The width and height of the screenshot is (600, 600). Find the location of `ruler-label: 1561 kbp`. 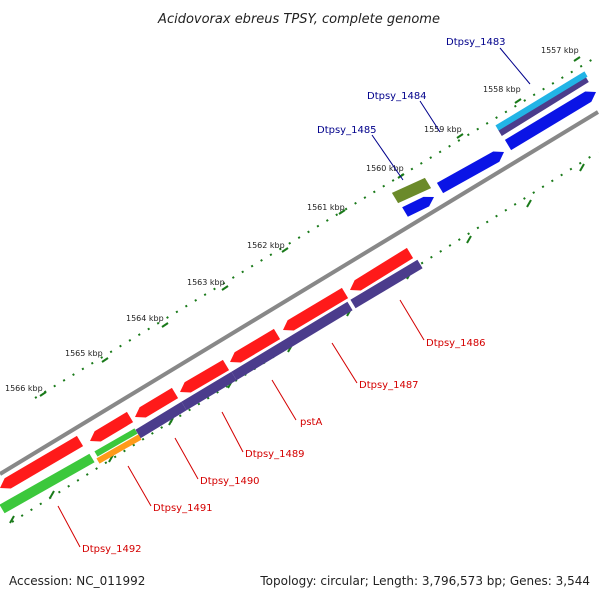

ruler-label: 1561 kbp is located at coordinates (326, 207).